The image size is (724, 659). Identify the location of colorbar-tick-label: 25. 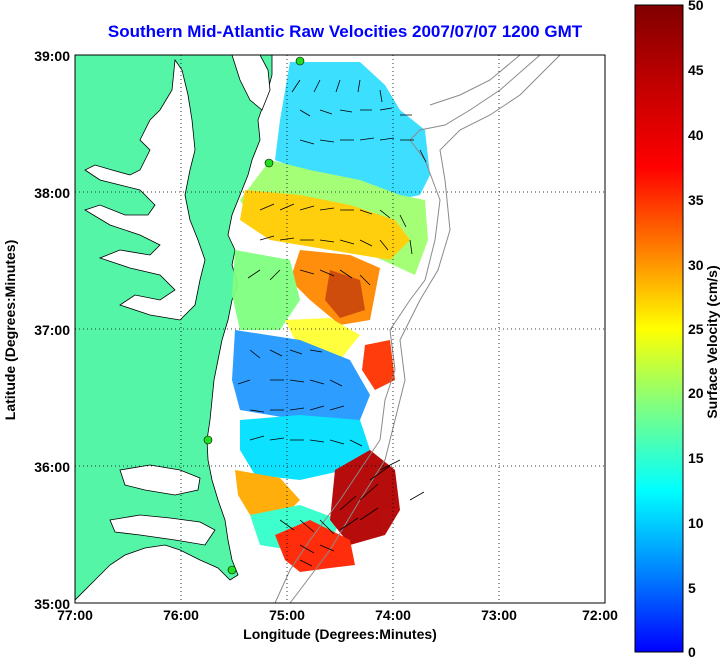
(696, 329).